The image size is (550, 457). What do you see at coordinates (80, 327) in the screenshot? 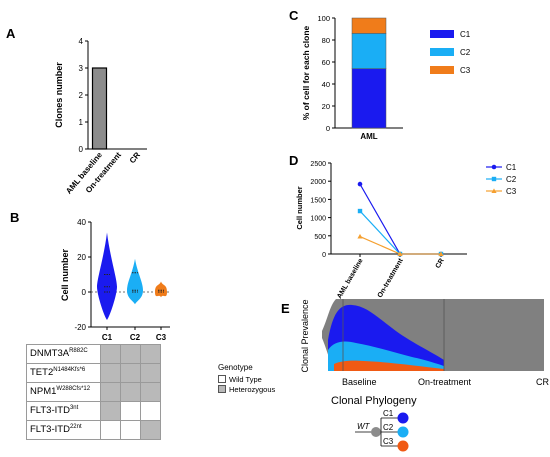
I see `y-tick-label: -20` at bounding box center [80, 327].